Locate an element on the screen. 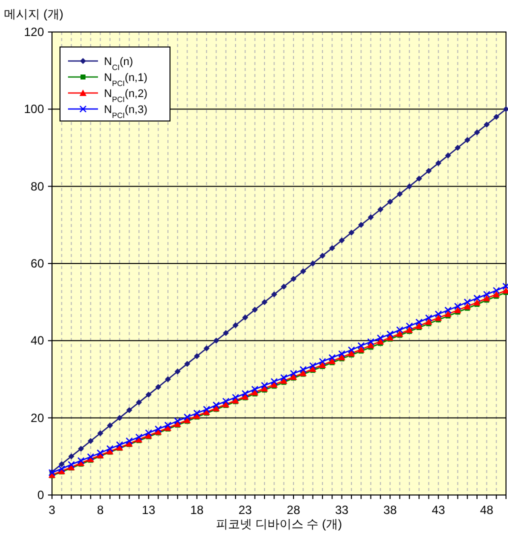  x-tick-label: 23 is located at coordinates (245, 510).